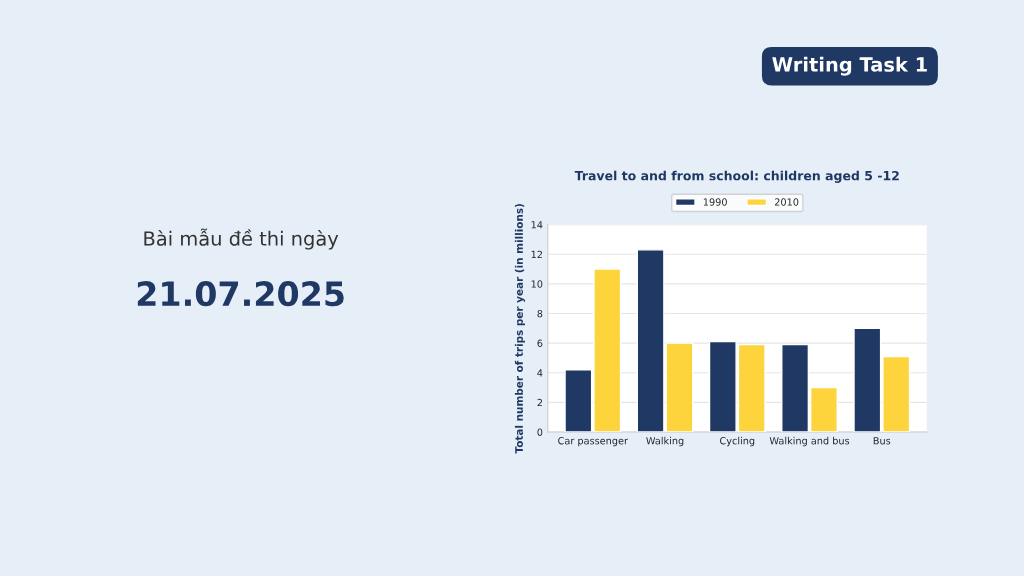 This screenshot has height=576, width=1024. Describe the element at coordinates (737, 441) in the screenshot. I see `x-tick-label: Cycling` at that location.